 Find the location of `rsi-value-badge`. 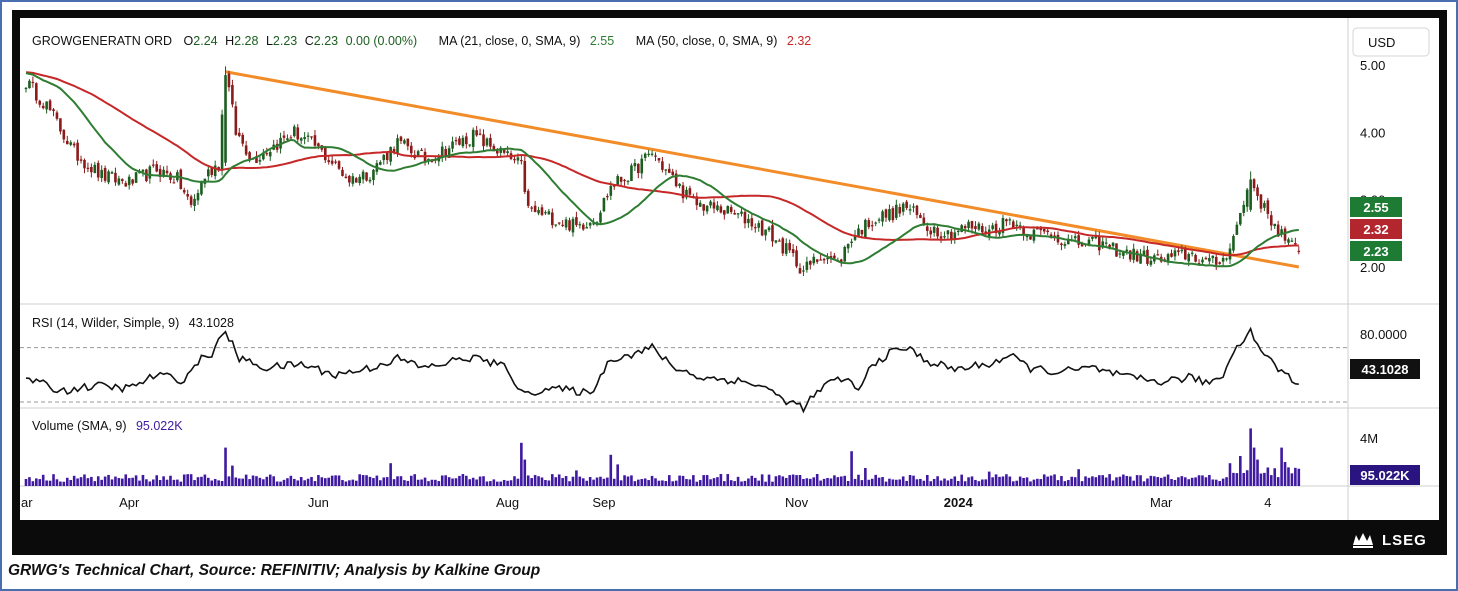

rsi-value-badge is located at coordinates (1385, 369).